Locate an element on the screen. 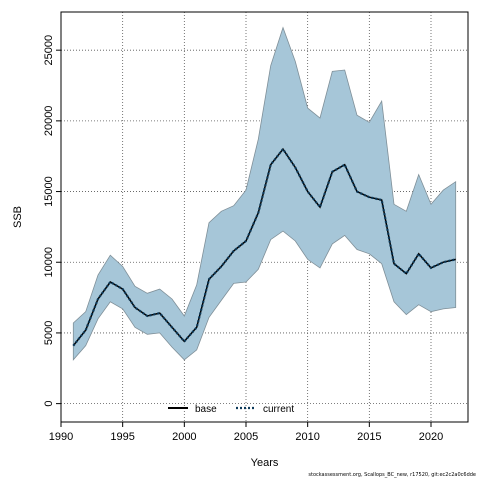 This screenshot has width=480, height=480. y-tick-label: 0 is located at coordinates (49, 404).